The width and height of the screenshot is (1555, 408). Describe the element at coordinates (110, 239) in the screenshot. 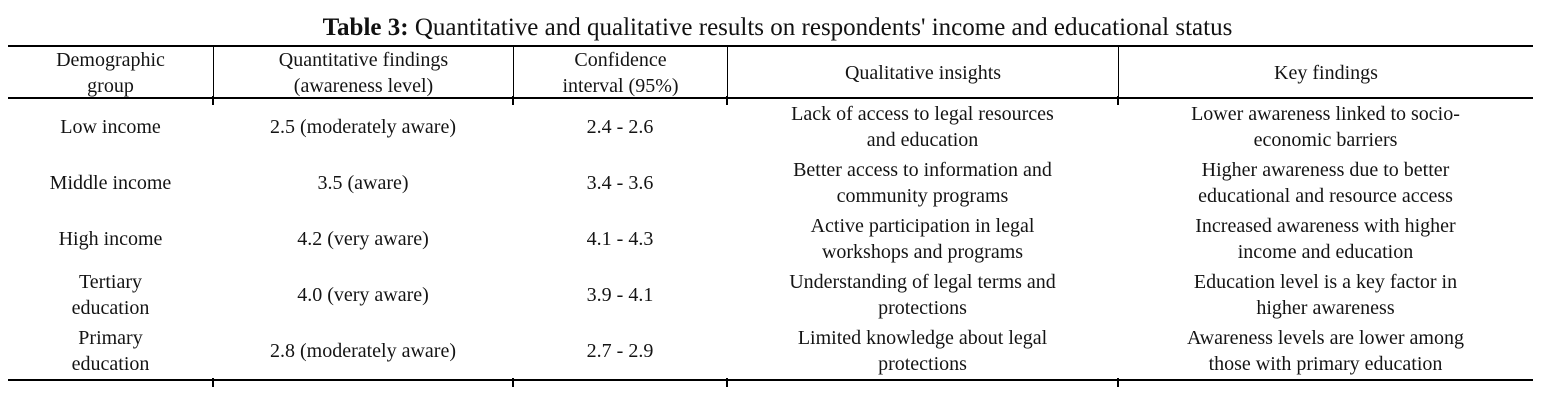

I see `cell-demographic-group: High income` at that location.